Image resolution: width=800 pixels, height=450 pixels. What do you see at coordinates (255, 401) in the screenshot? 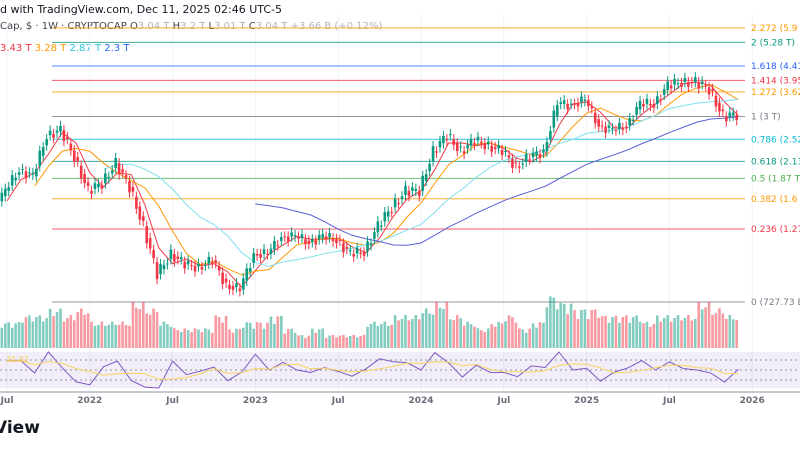
I see `x-tick-label: 2023` at bounding box center [255, 401].